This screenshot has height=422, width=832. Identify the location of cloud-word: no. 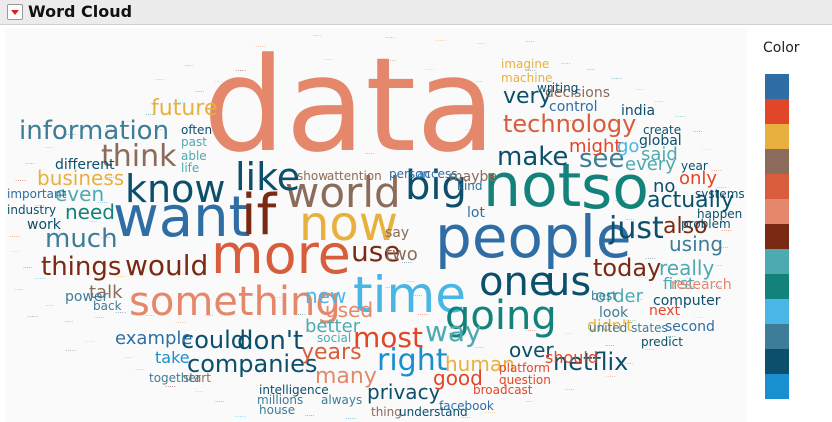
(664, 186).